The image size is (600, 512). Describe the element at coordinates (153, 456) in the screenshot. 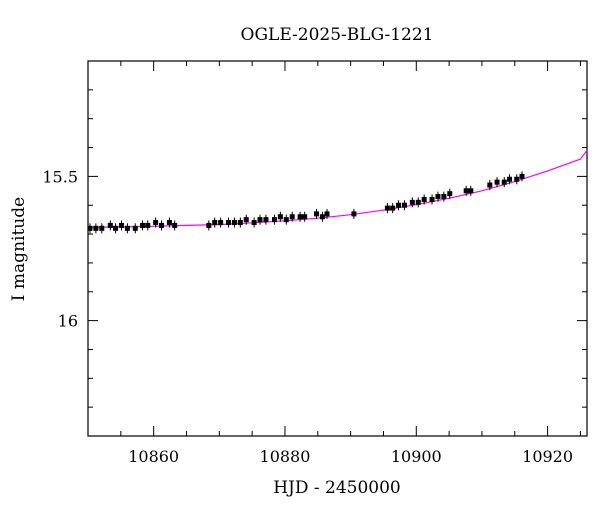

I see `x-tick-label: 10860` at that location.